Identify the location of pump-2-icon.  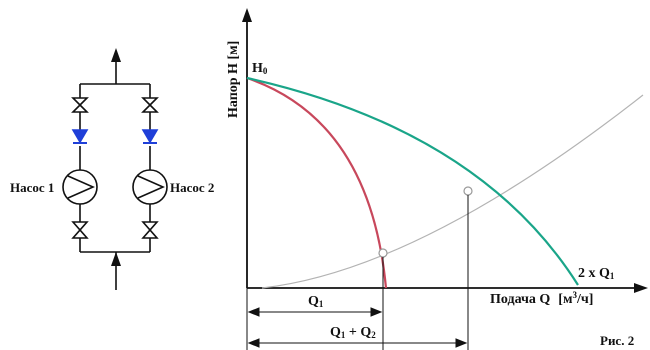
(150, 187).